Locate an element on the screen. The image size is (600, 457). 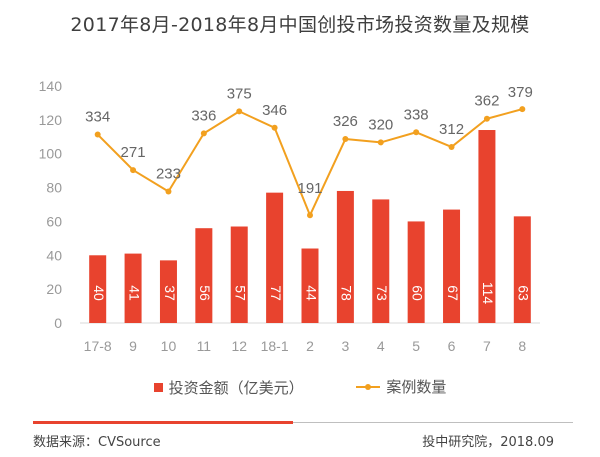
legend-line-swatch is located at coordinates (368, 387).